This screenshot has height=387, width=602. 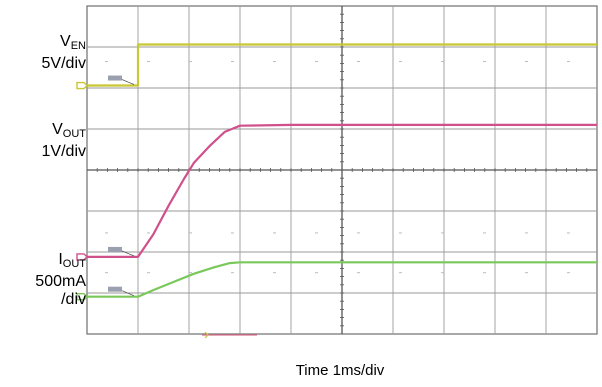 I want to click on channel-ground-marker-ven, so click(x=82, y=85).